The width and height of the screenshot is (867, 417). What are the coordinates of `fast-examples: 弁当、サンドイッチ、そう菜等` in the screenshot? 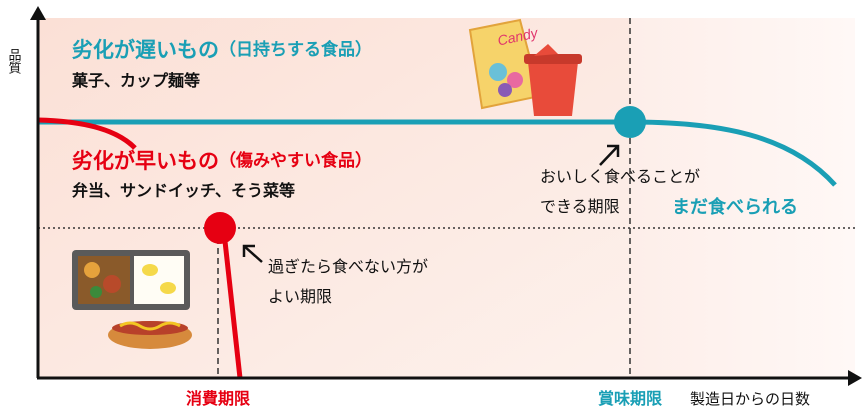 It's located at (183, 190).